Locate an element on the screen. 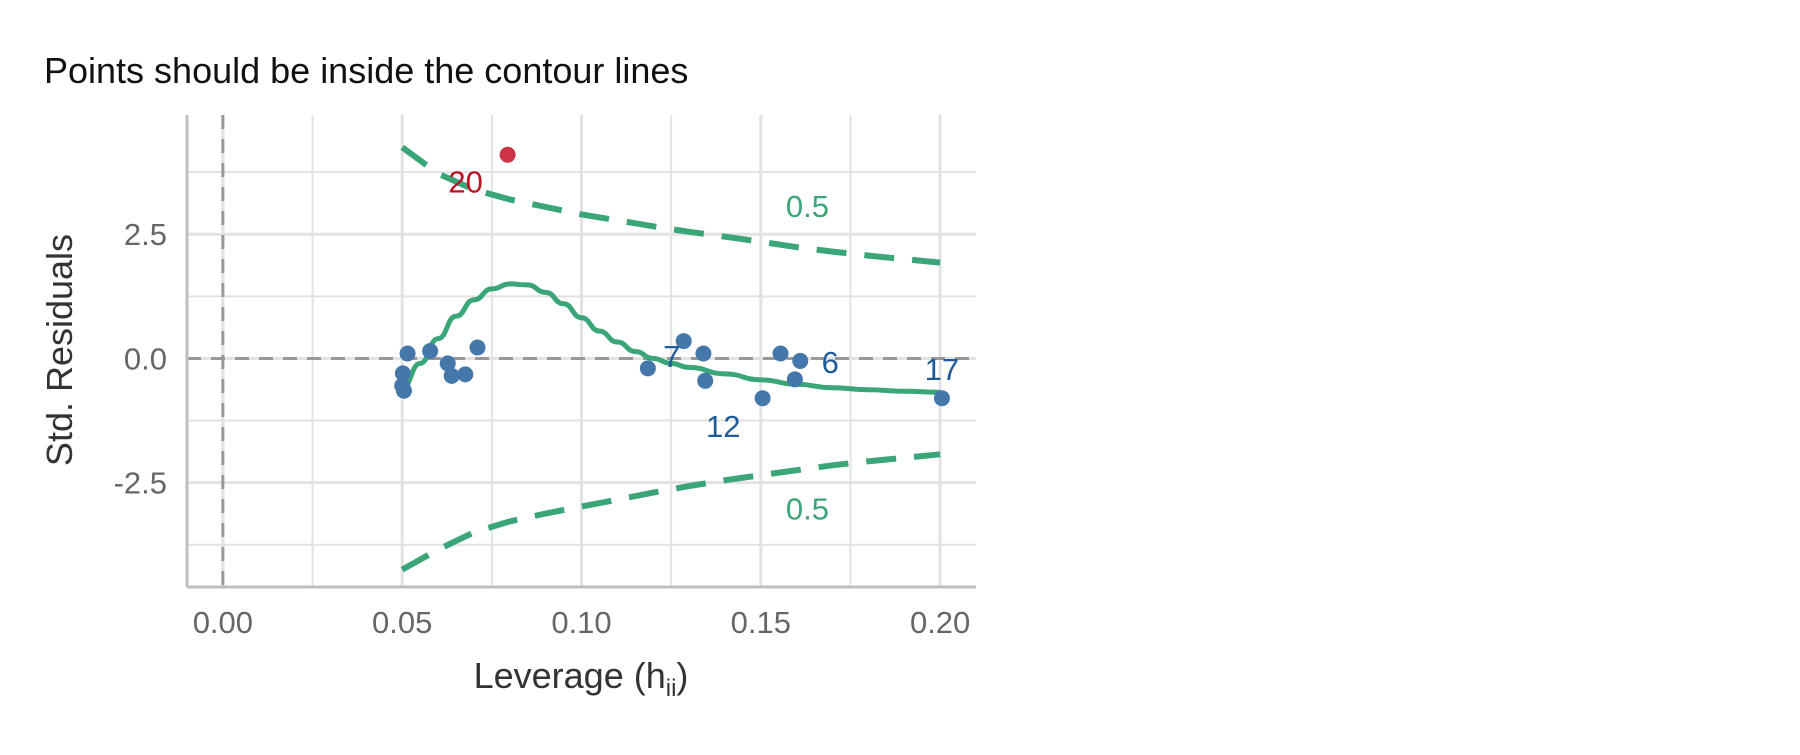 Image resolution: width=1800 pixels, height=755 pixels. x-tick-label: 0.20 is located at coordinates (940, 622).